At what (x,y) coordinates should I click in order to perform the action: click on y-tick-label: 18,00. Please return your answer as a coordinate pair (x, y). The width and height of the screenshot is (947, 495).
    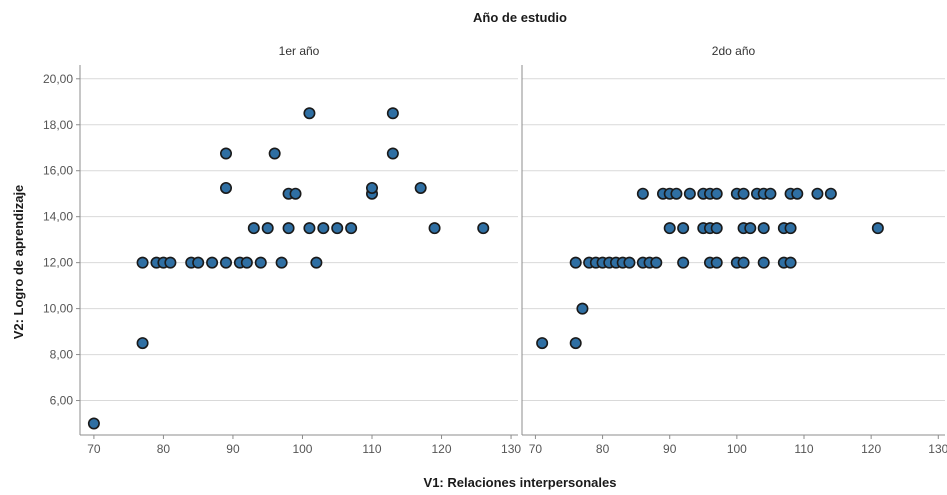
    Looking at the image, I should click on (58, 125).